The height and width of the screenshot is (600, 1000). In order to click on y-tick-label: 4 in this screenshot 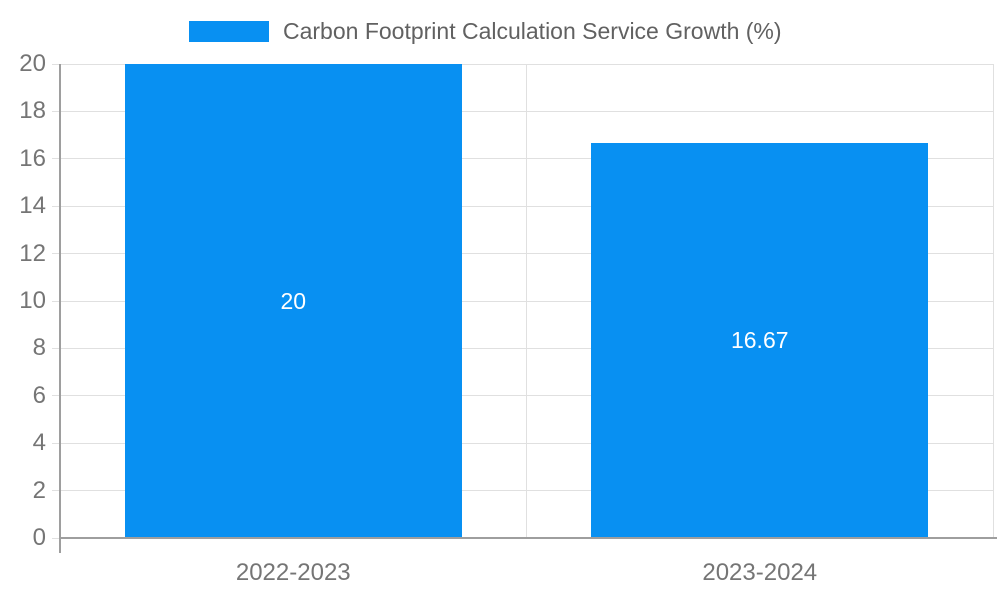, I will do `click(39, 443)`.